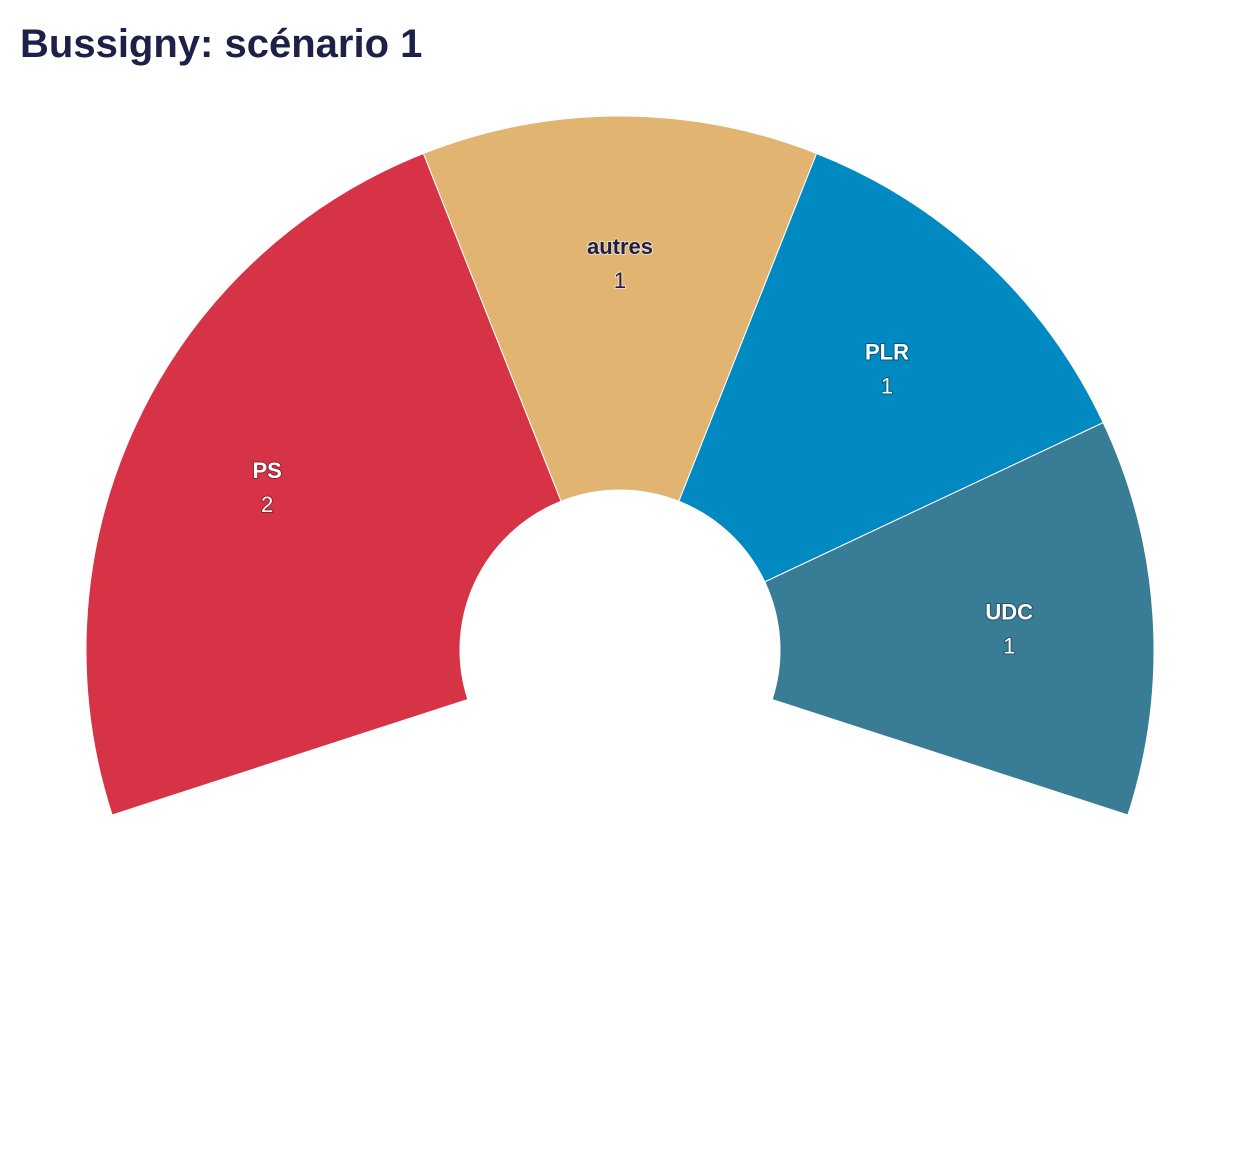 Image resolution: width=1240 pixels, height=1172 pixels. What do you see at coordinates (891, 367) in the screenshot?
I see `segment-plr` at bounding box center [891, 367].